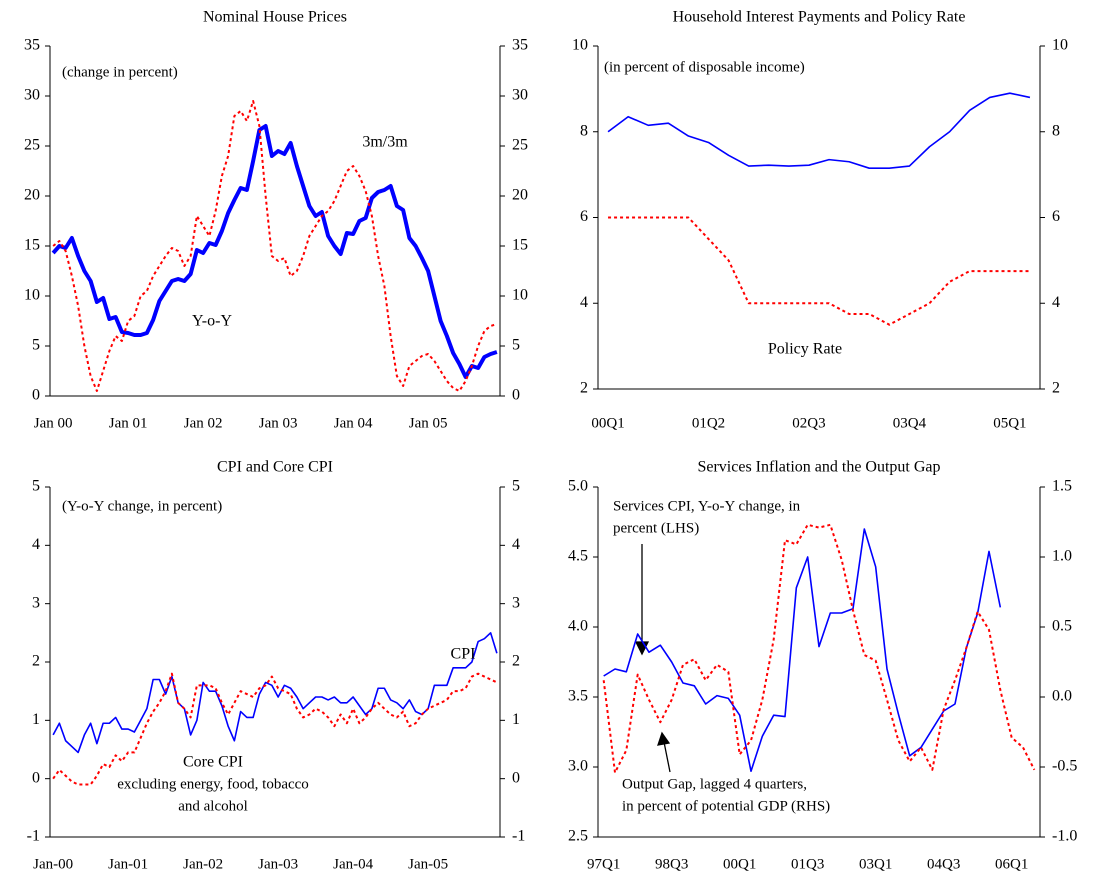 The height and width of the screenshot is (879, 1095). Describe the element at coordinates (578, 766) in the screenshot. I see `y-tick-label: 3.0` at that location.